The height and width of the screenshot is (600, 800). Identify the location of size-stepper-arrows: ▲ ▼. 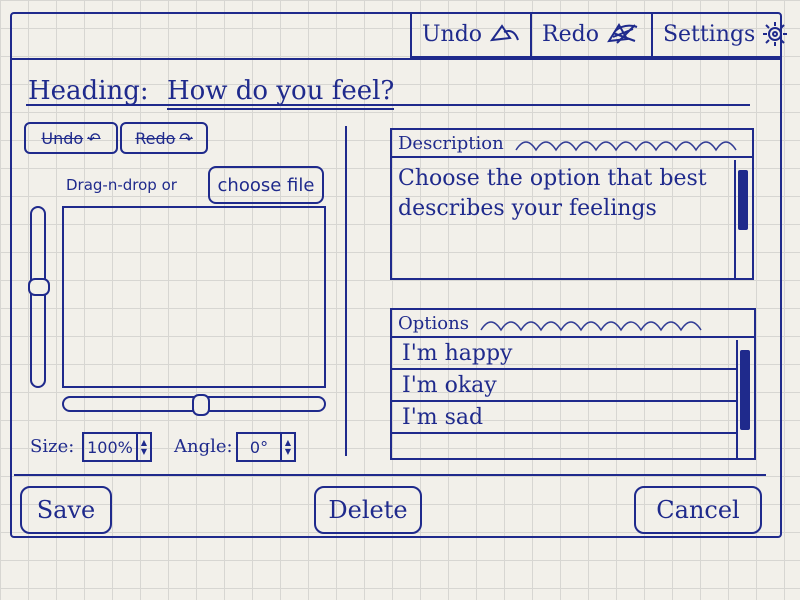
(143, 447).